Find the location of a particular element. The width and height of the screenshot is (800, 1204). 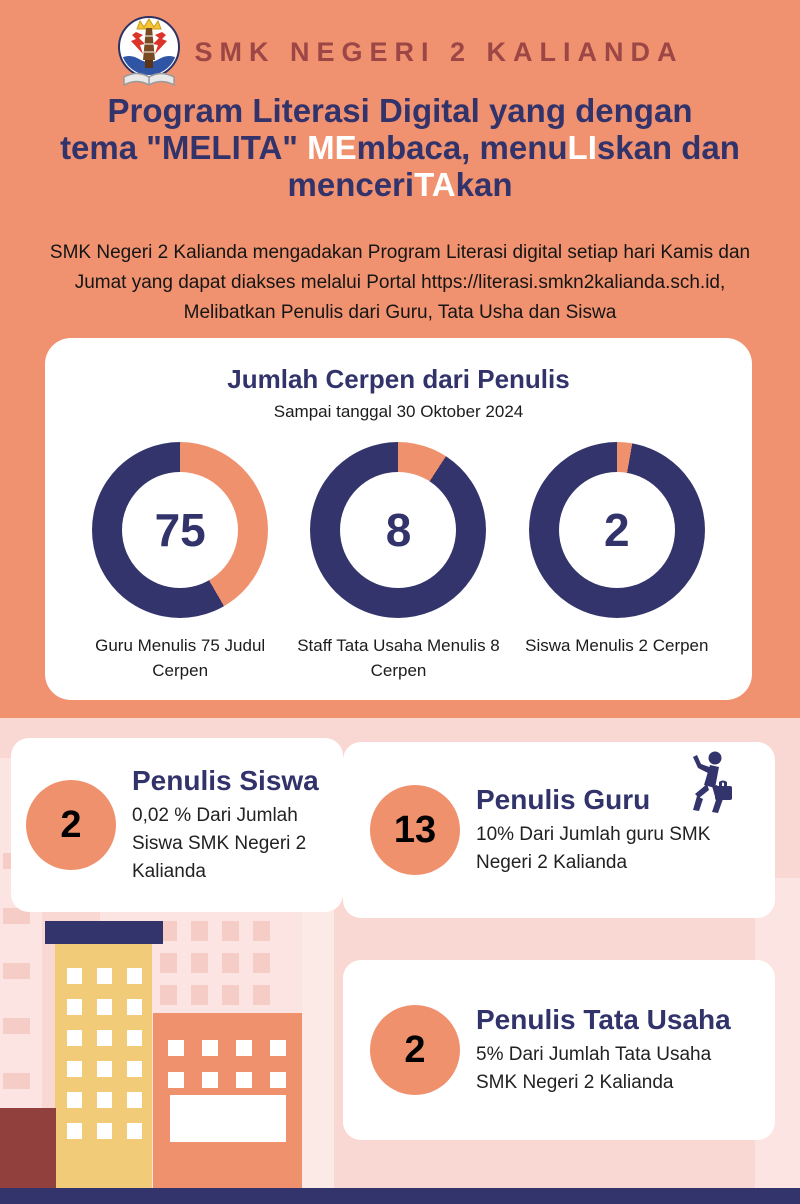

guru-count-badge: 13 is located at coordinates (415, 830).